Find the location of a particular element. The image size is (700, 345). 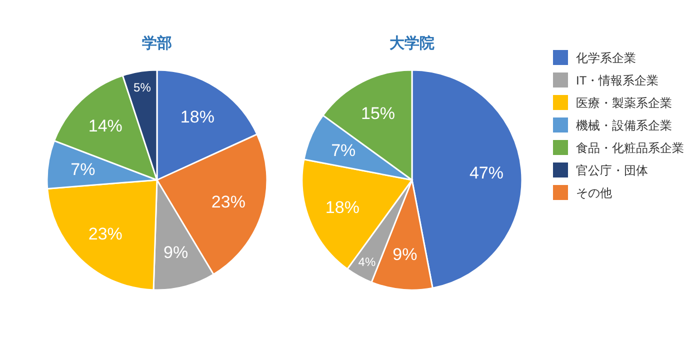

legend-label: 官公庁・団体 is located at coordinates (612, 171).